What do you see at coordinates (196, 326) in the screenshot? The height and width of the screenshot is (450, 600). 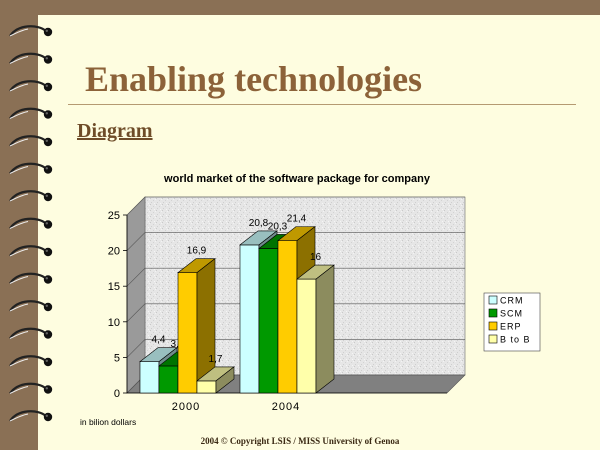 I see `bar-erp-2000` at bounding box center [196, 326].